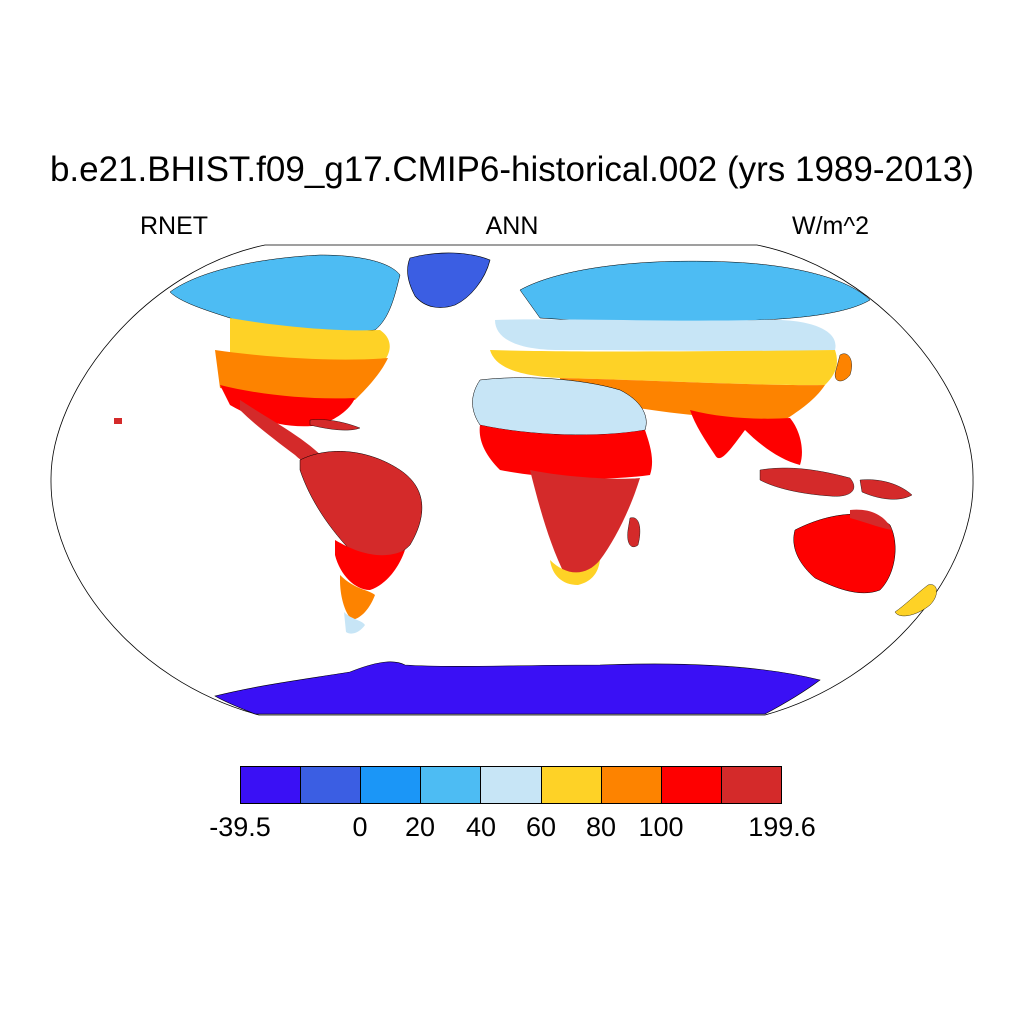 The image size is (1024, 1024). What do you see at coordinates (601, 827) in the screenshot?
I see `colorbar-label-80: 80` at bounding box center [601, 827].